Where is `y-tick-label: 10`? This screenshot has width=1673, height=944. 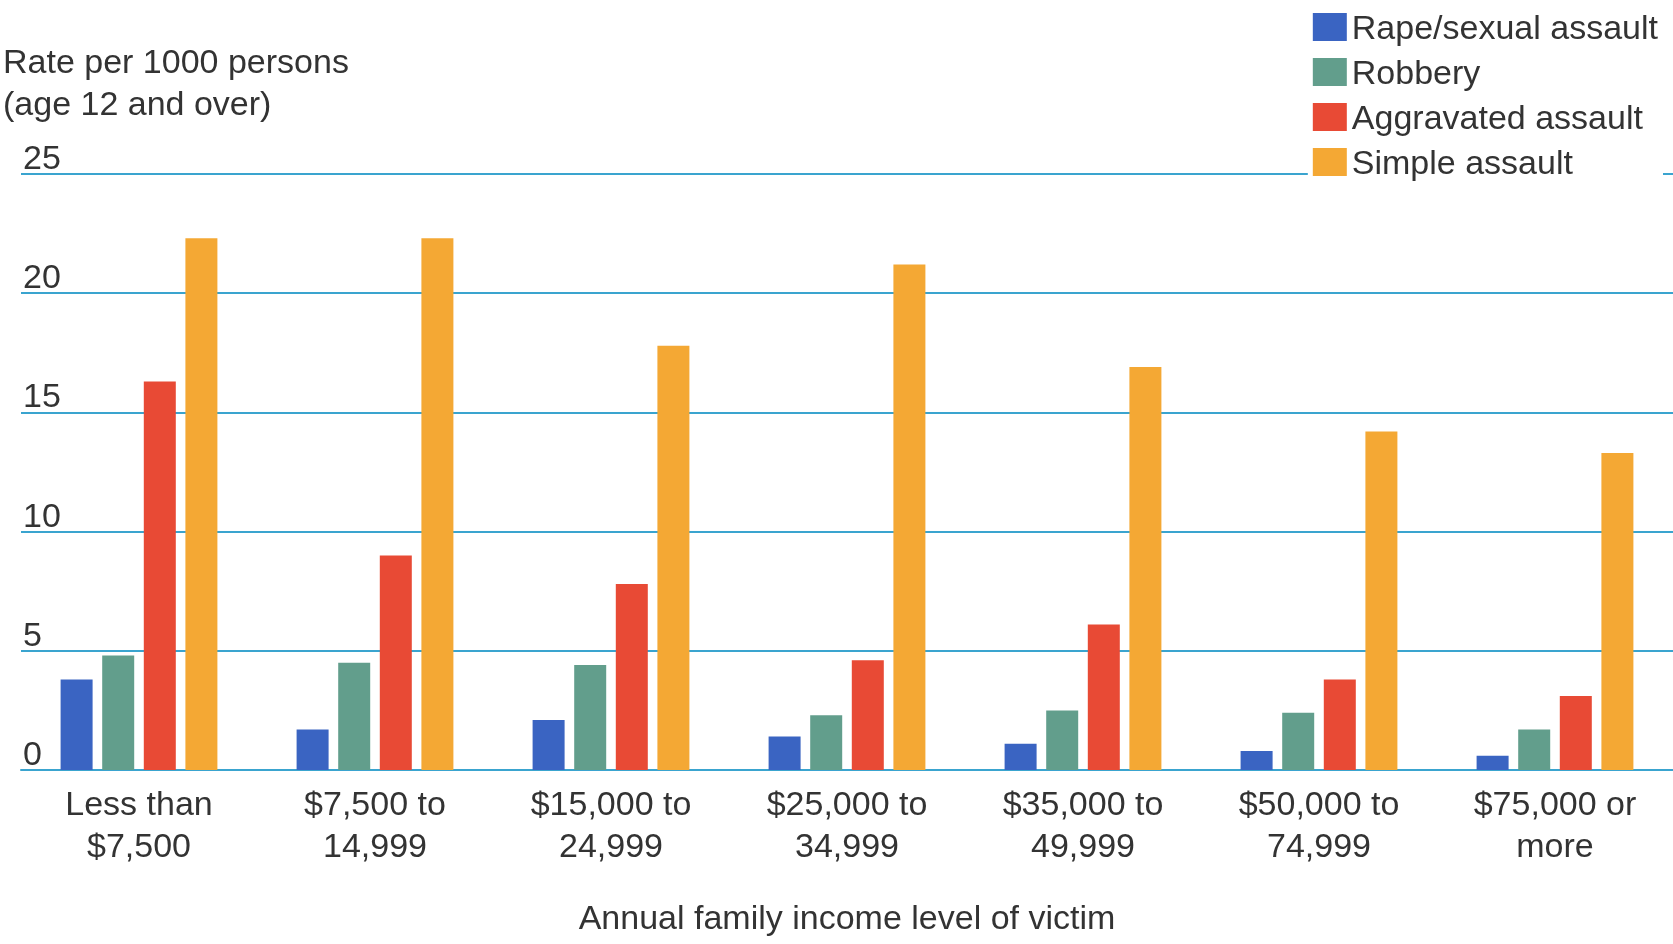 y-tick-label: 10 is located at coordinates (42, 514).